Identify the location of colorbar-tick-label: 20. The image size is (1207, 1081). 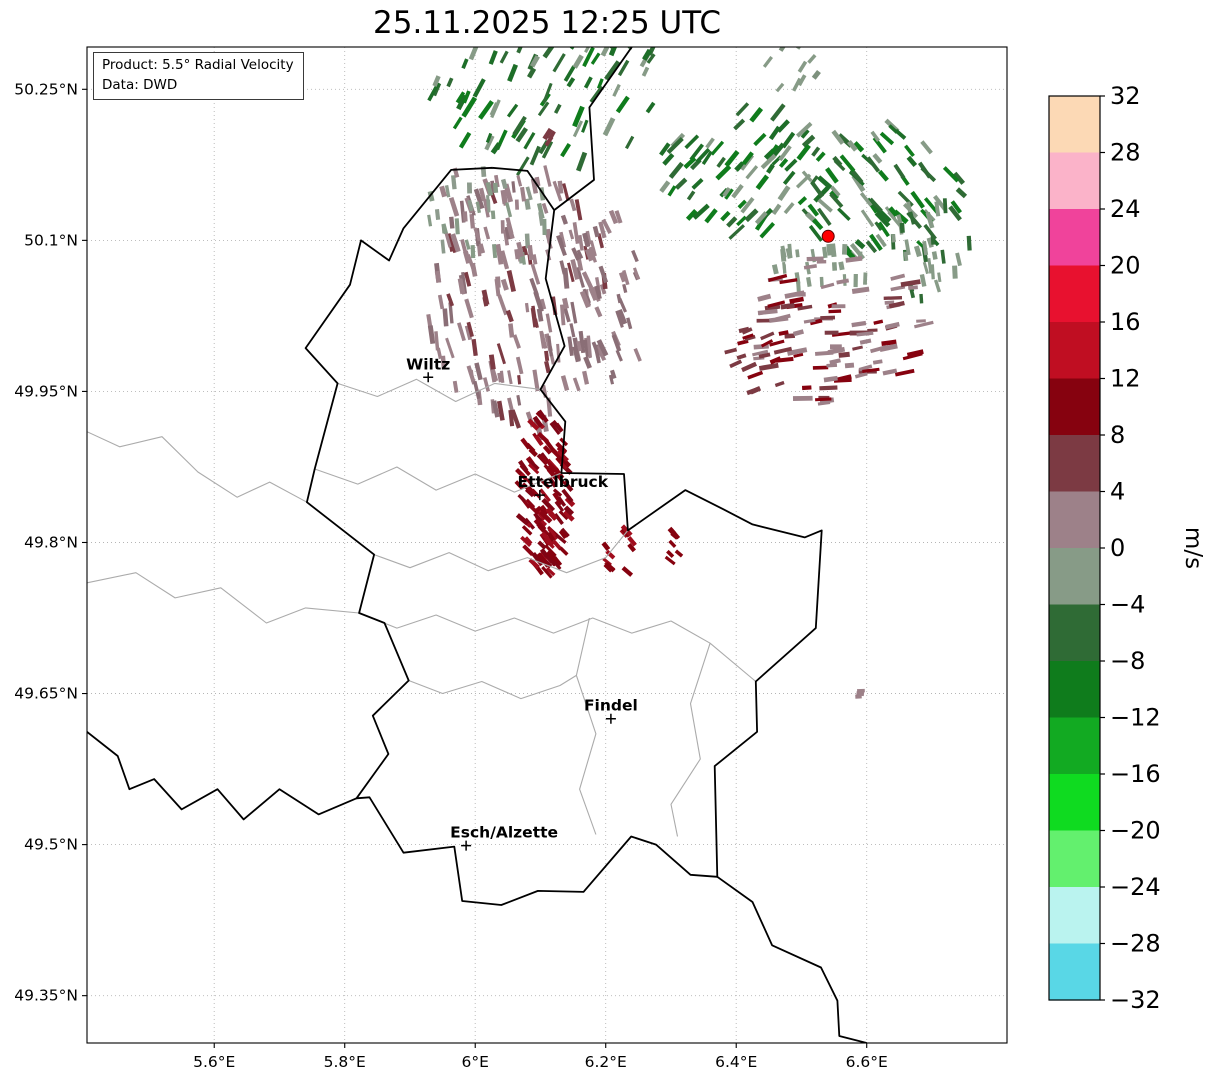
(1125, 266).